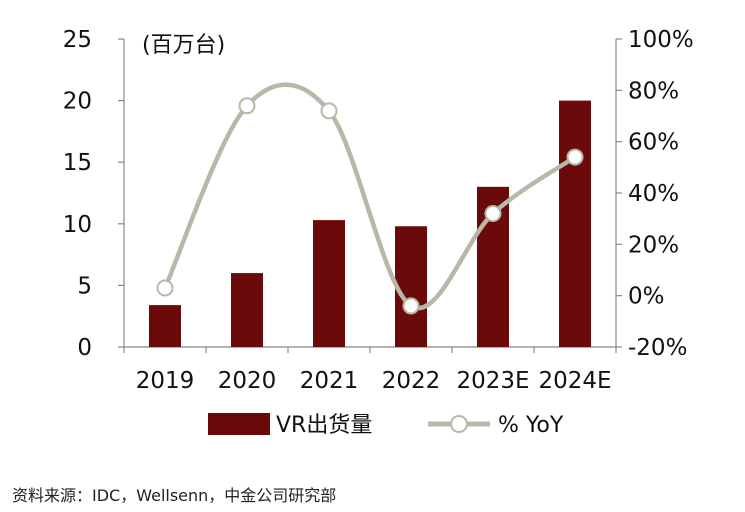  What do you see at coordinates (239, 424) in the screenshot?
I see `legend-bar-swatch` at bounding box center [239, 424].